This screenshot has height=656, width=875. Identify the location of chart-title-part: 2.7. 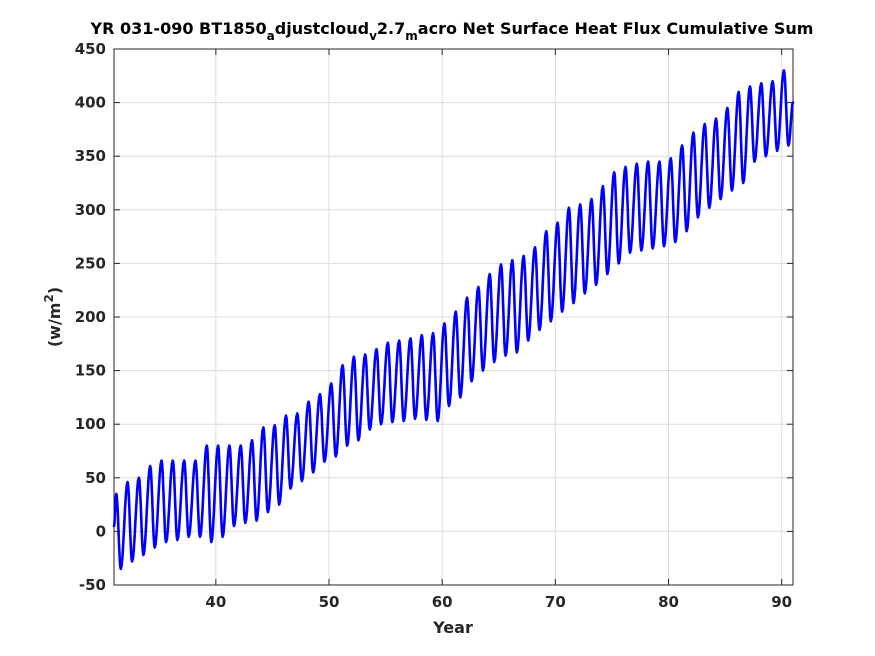
(391, 28).